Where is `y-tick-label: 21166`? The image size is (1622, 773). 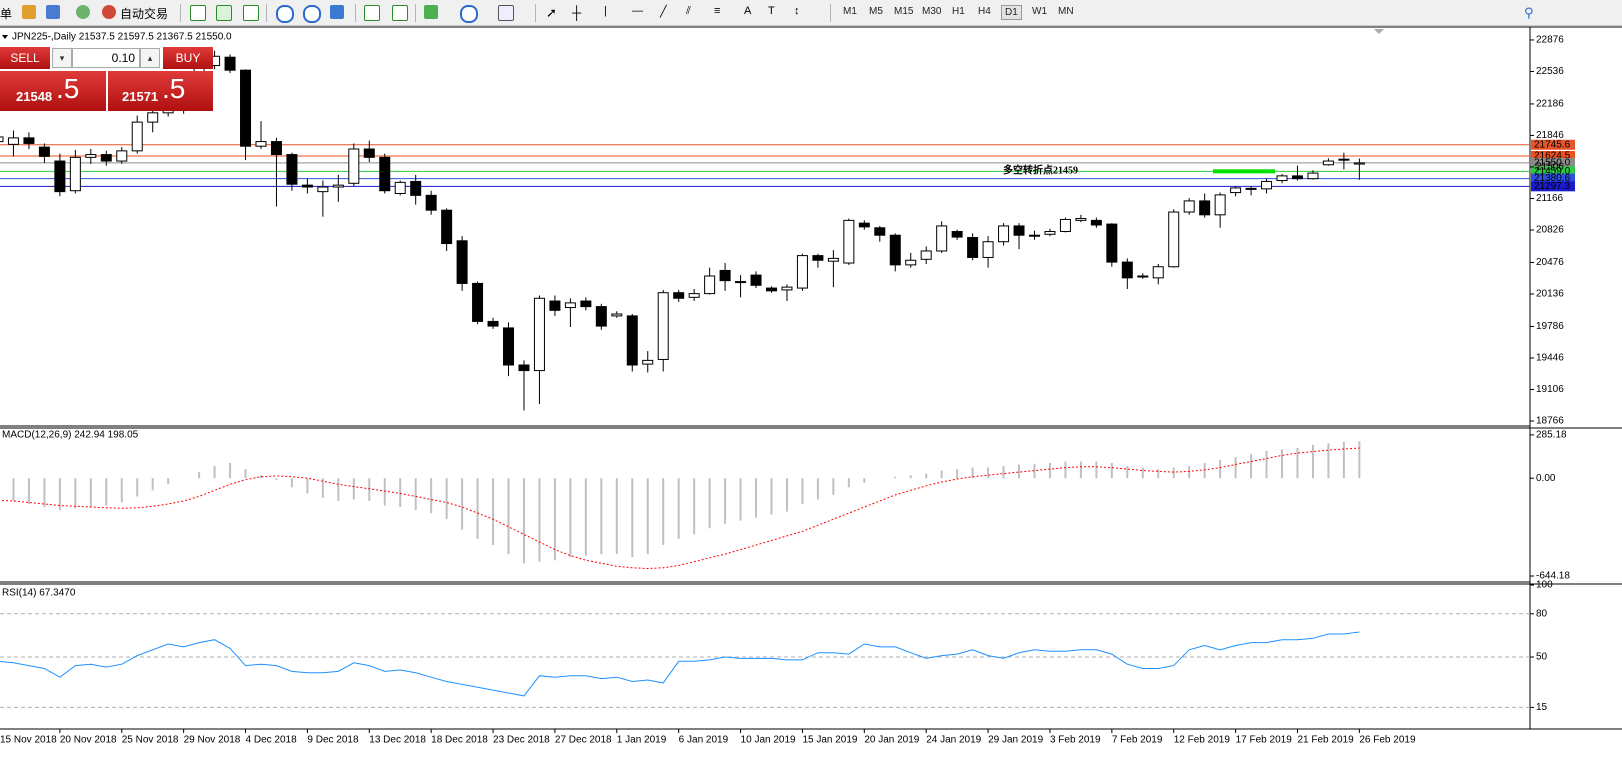 y-tick-label: 21166 is located at coordinates (1550, 198).